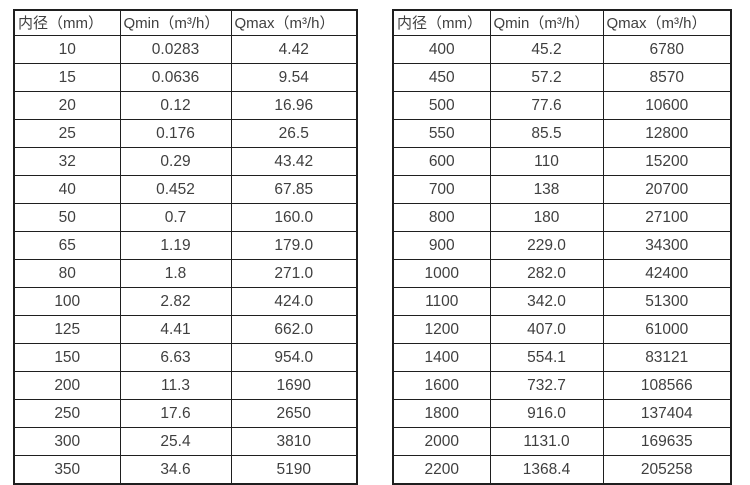 This screenshot has width=750, height=485. I want to click on table-row: 25 0.176 26.5, so click(185, 133).